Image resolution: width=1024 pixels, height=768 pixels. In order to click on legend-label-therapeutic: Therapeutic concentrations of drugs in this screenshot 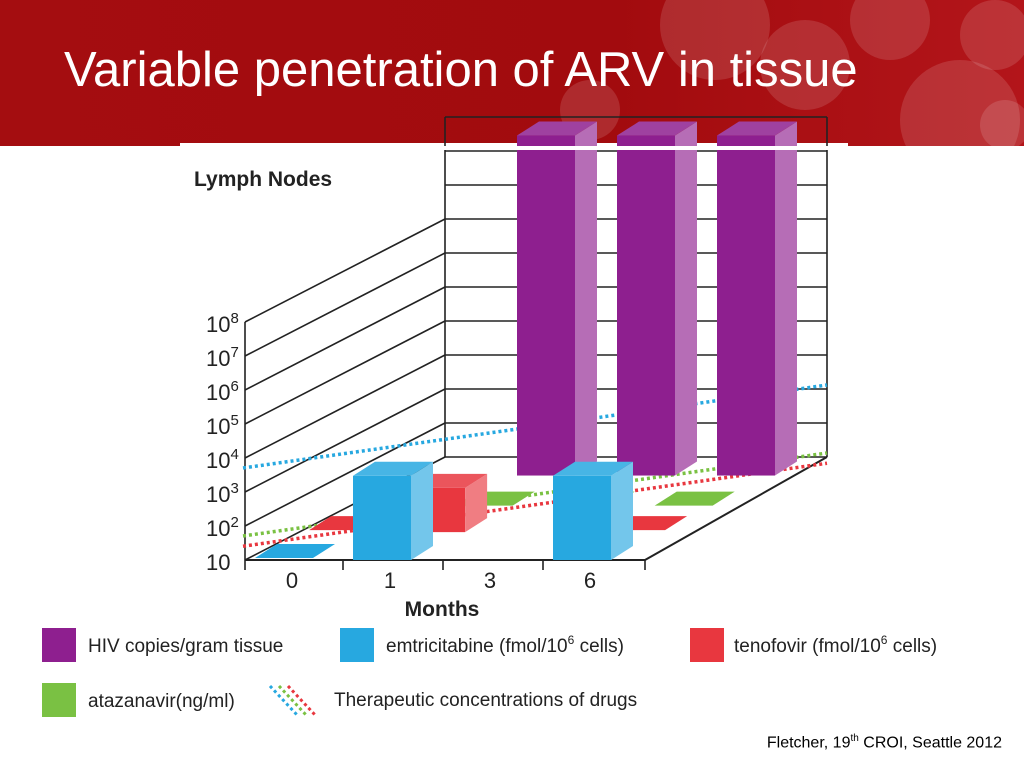, I will do `click(485, 700)`.